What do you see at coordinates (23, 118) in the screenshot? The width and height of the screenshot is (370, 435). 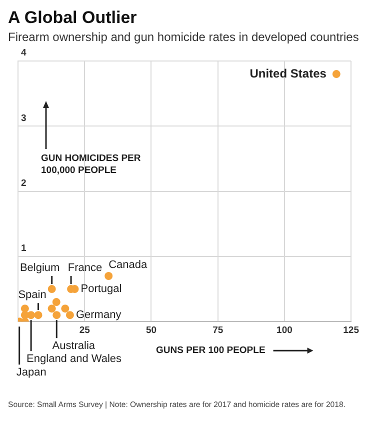 I see `y-tick-label: 3` at bounding box center [23, 118].